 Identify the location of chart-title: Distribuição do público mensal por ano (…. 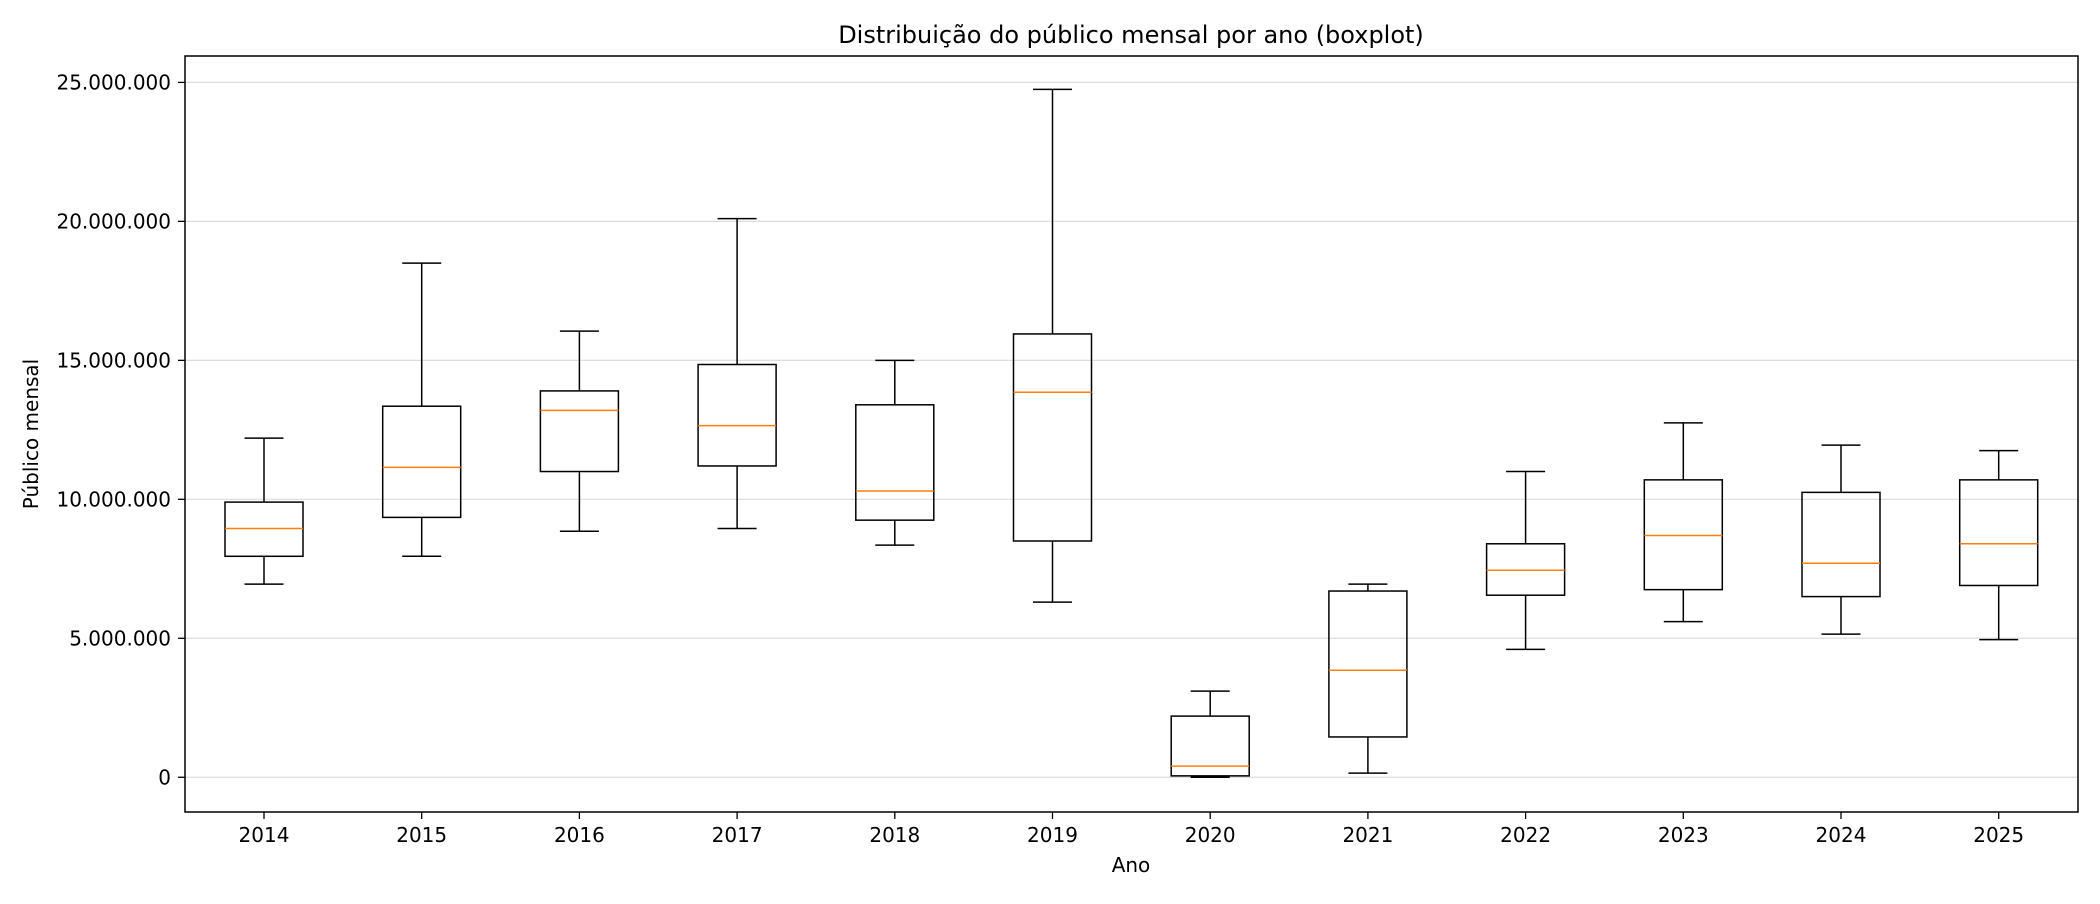
(1131, 35).